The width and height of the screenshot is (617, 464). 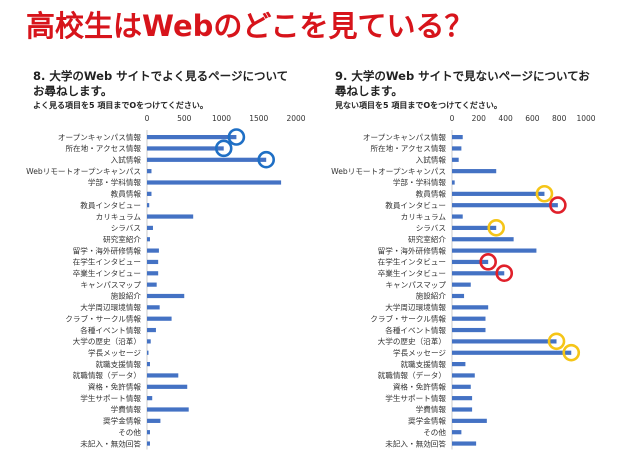 What do you see at coordinates (431, 296) in the screenshot?
I see `category-label-q9: 施設紹介` at bounding box center [431, 296].